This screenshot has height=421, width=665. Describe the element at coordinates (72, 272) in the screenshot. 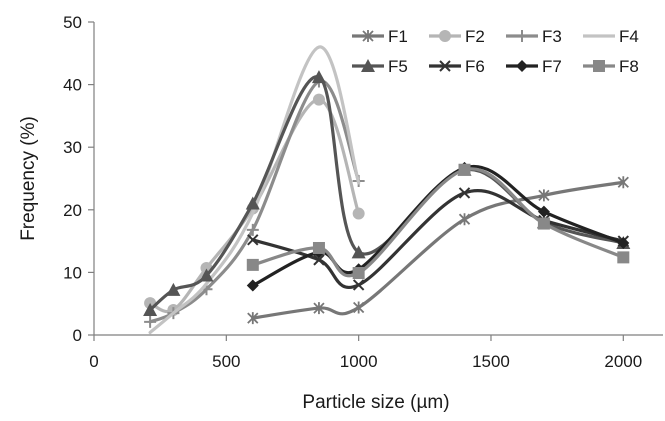

I see `y-tick-label: 10` at that location.